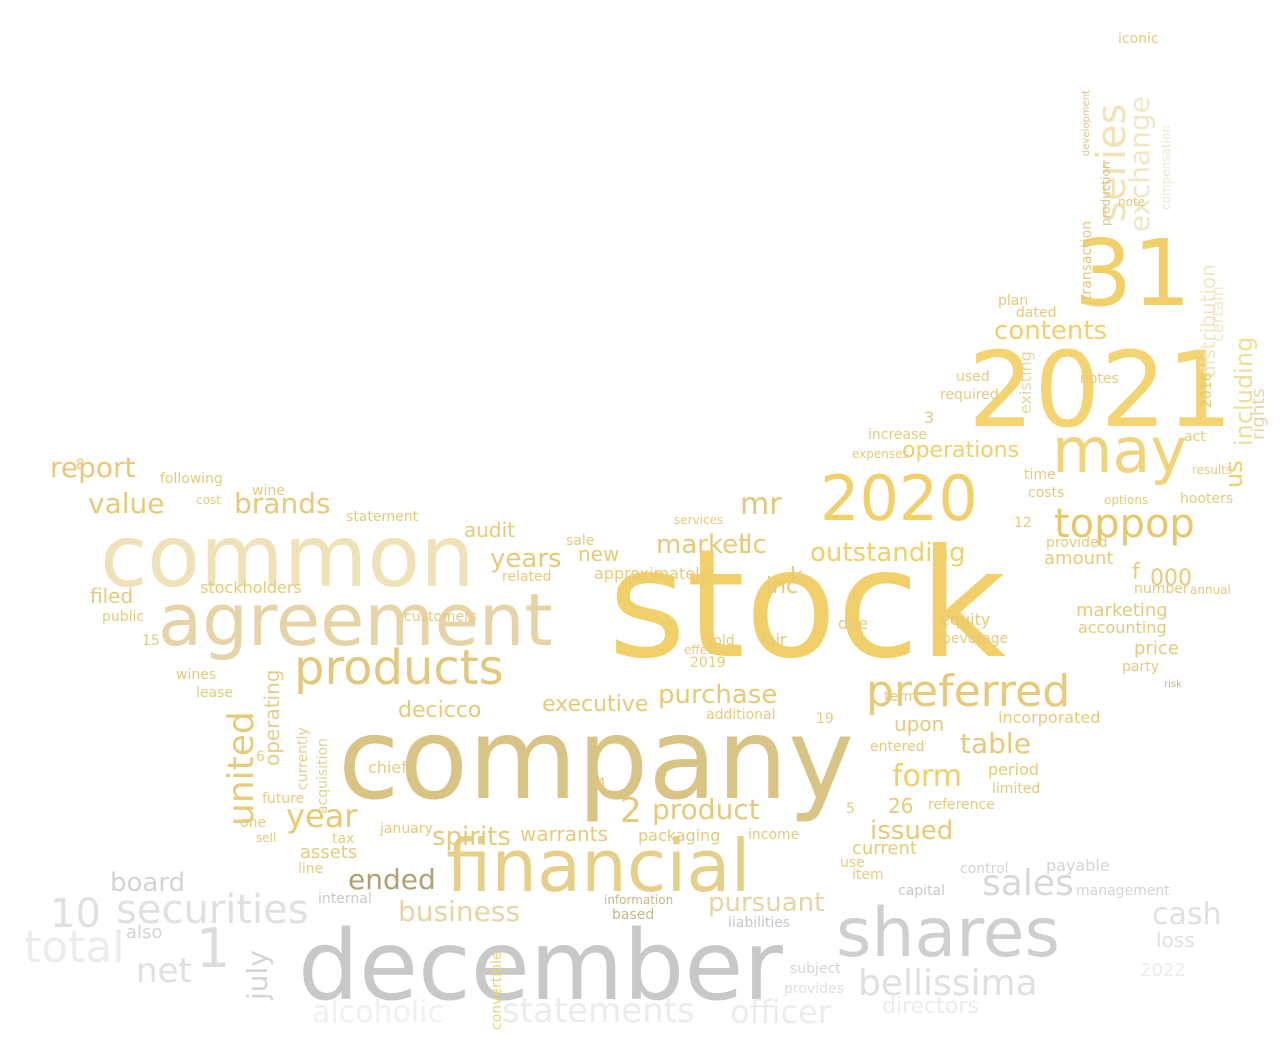 This screenshot has height=1042, width=1280. Describe the element at coordinates (311, 869) in the screenshot. I see `word-line: line` at that location.